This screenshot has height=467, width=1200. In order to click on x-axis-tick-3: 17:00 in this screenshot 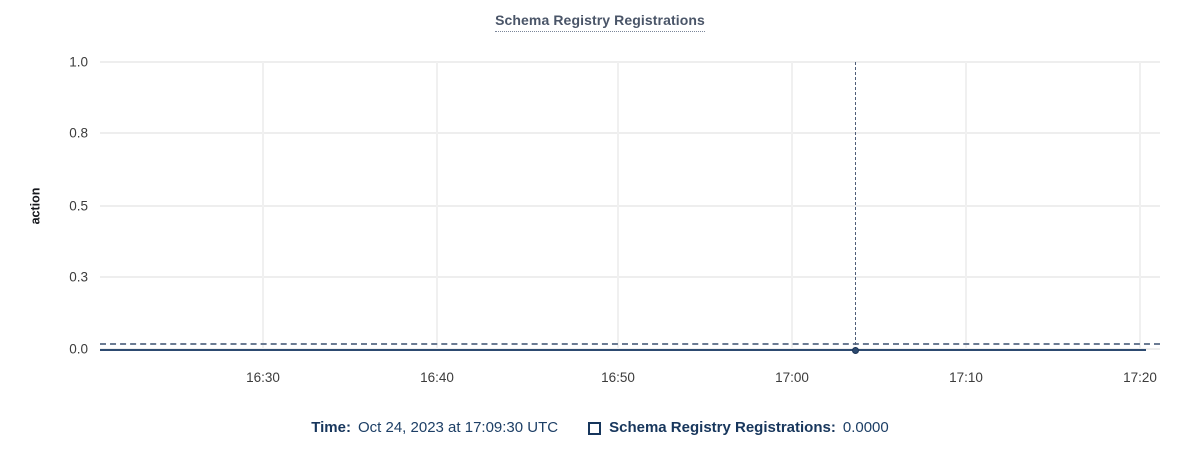, I will do `click(792, 377)`.